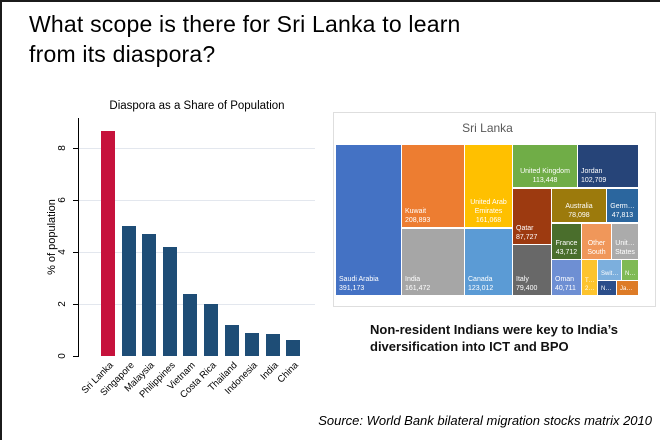 The image size is (660, 440). Describe the element at coordinates (469, 346) in the screenshot. I see `caption-line-2: diversification into ICT and BPO` at that location.